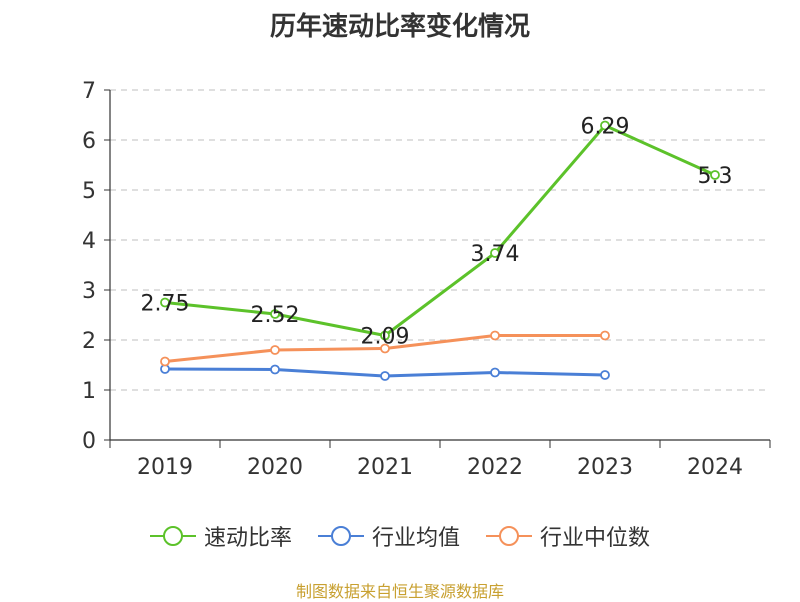  What do you see at coordinates (605, 375) in the screenshot?
I see `point-s1-2023` at bounding box center [605, 375].